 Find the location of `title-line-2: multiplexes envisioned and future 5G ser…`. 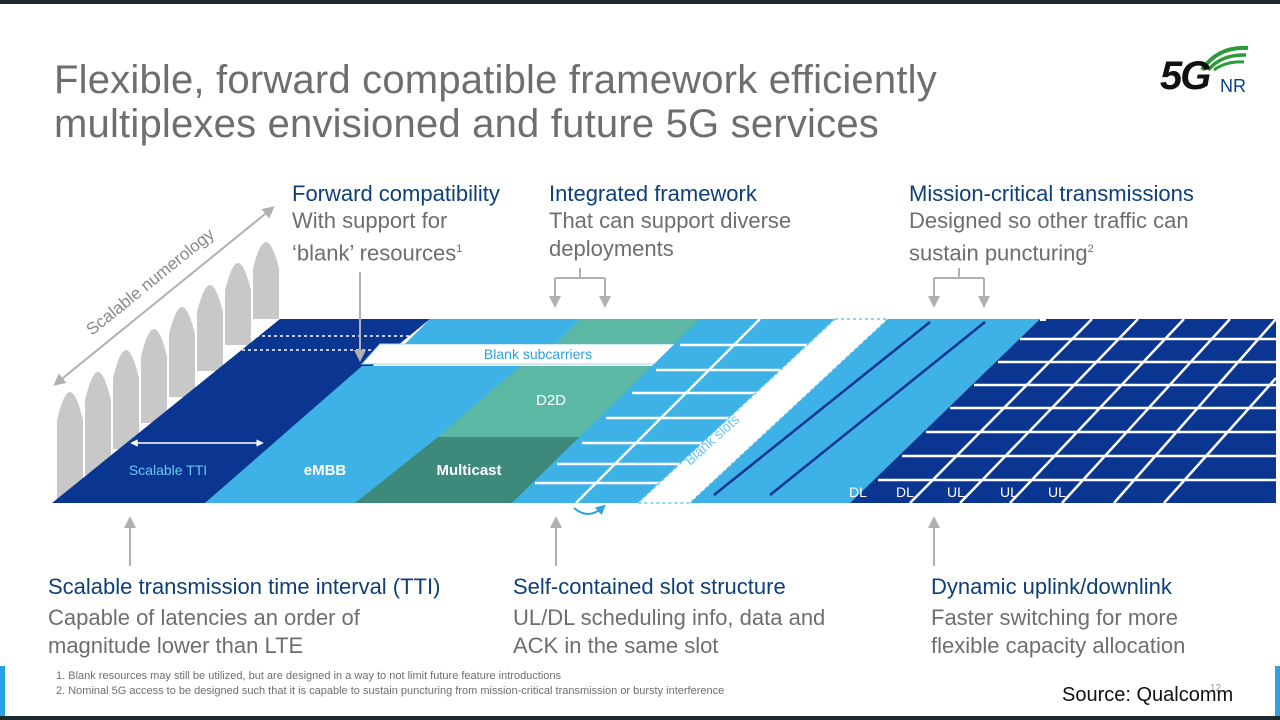

title-line-2: multiplexes envisioned and future 5G ser… is located at coordinates (466, 124).